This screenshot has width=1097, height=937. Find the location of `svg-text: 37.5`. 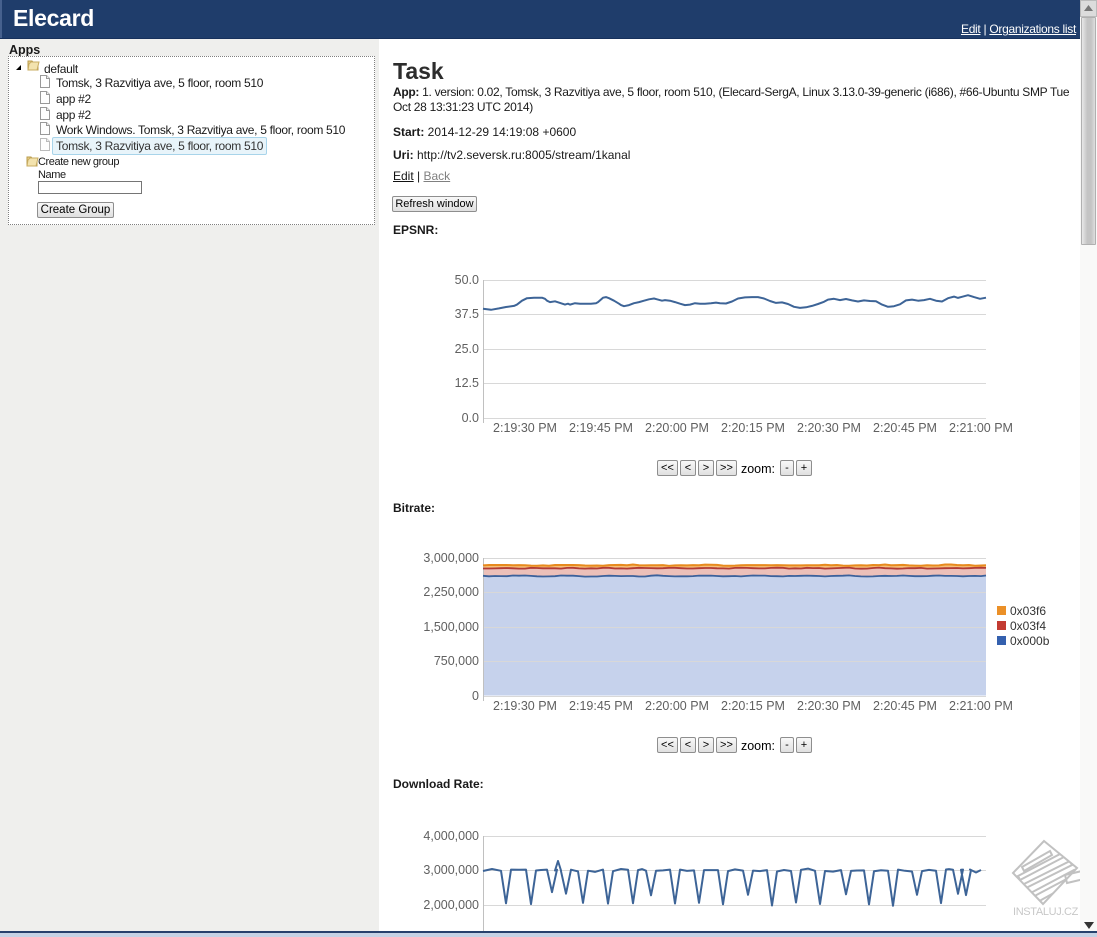

svg-text: 37.5 is located at coordinates (467, 314).